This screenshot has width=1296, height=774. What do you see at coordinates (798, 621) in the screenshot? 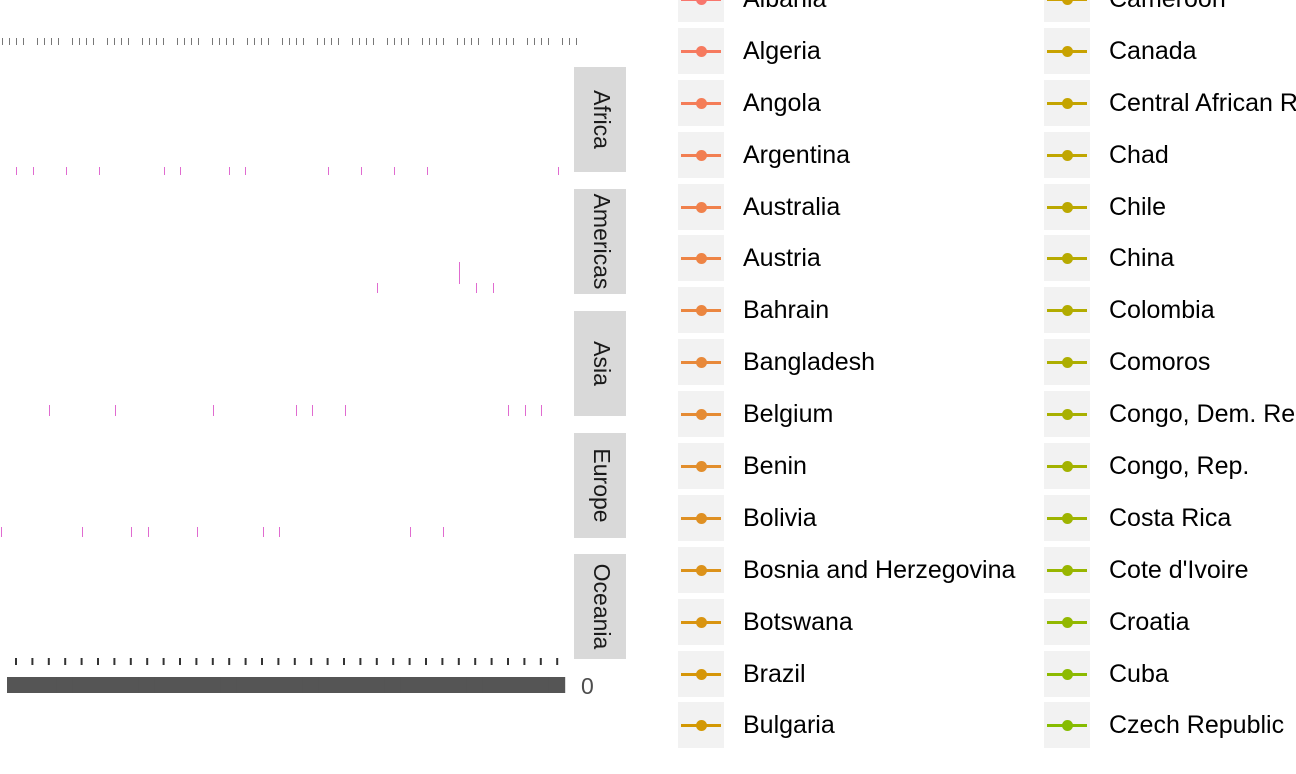
I see `legend-label: Botswana` at bounding box center [798, 621].